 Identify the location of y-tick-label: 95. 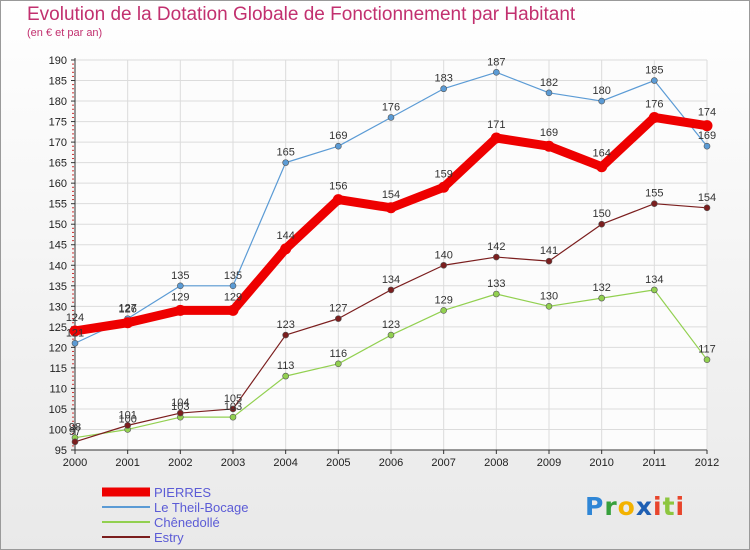
(61, 451).